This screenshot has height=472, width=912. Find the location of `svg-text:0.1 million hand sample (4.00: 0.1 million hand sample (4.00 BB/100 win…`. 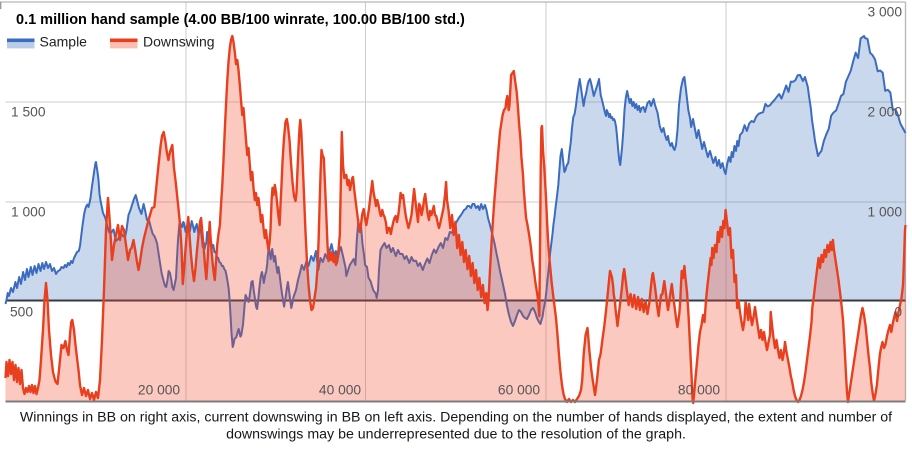

svg-text:0.1 million hand sample (4.00: 0.1 million hand sample (4.00 BB/100 win… is located at coordinates (240, 20).